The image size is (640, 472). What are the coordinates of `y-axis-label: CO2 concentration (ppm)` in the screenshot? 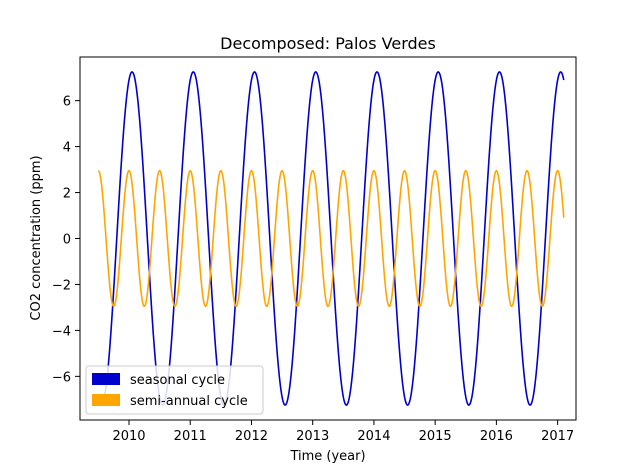 It's located at (36, 237).